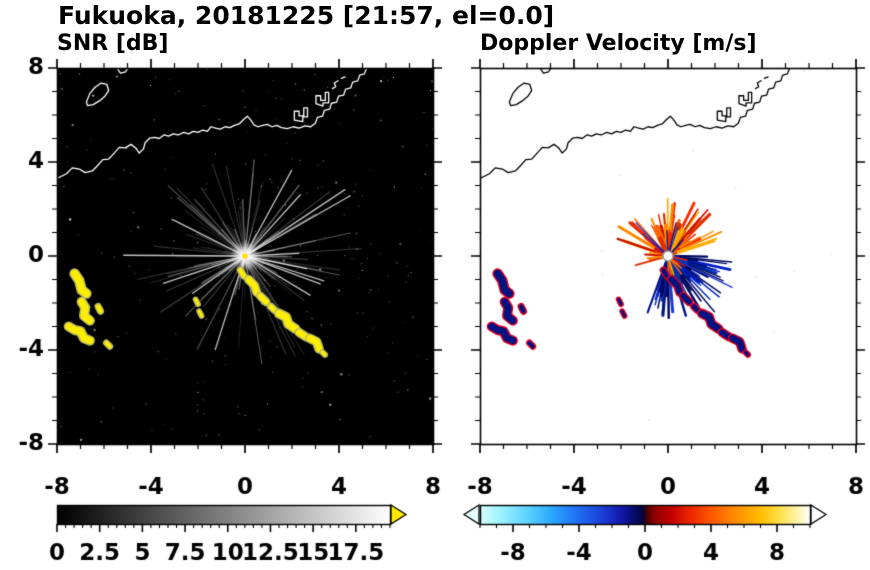  Describe the element at coordinates (113, 43) in the screenshot. I see `snr-panel-title: SNR [dB]` at that location.